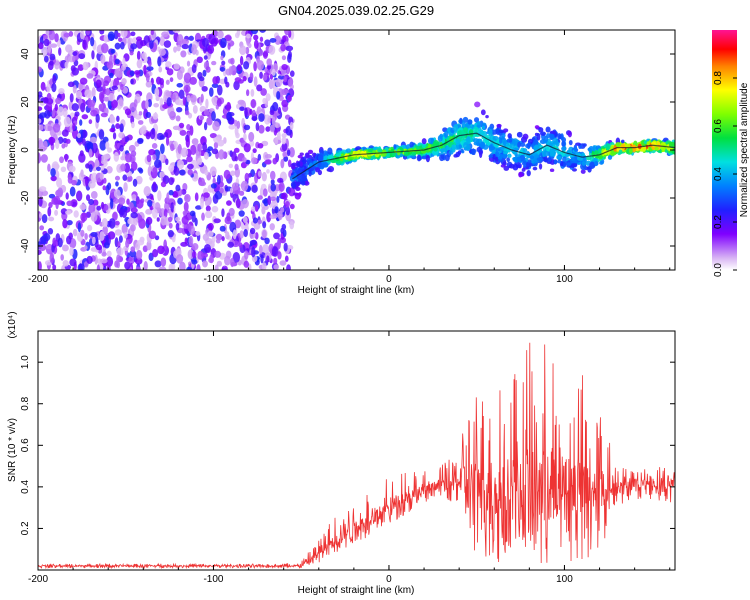  Describe the element at coordinates (725, 174) in the screenshot. I see `colorbar-ticks: 0.0 0.2 0.4 0.6 0.8` at that location.